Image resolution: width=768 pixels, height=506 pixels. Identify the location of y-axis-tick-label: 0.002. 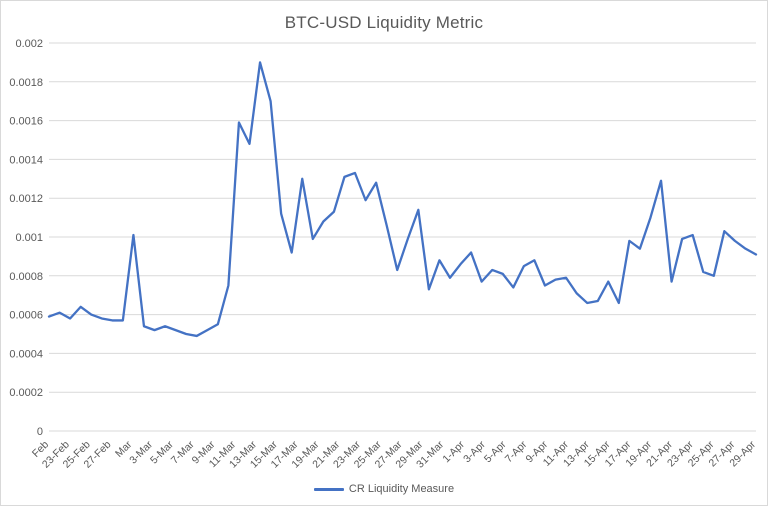
(29, 44).